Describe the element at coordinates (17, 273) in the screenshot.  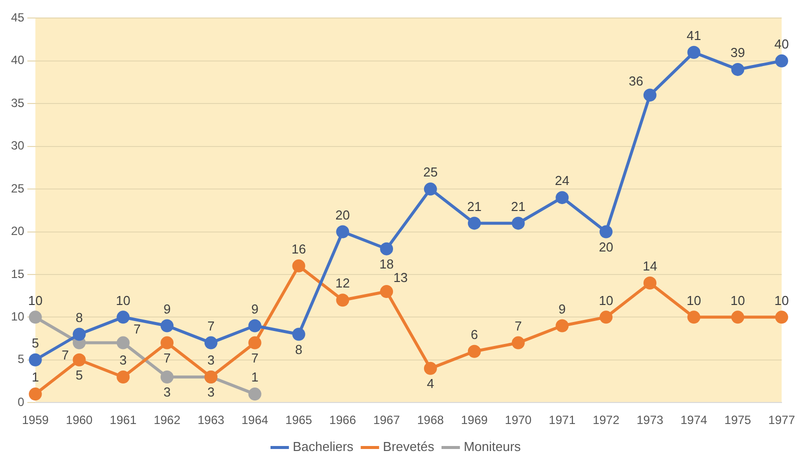
I see `y-tick-label: 15` at that location.